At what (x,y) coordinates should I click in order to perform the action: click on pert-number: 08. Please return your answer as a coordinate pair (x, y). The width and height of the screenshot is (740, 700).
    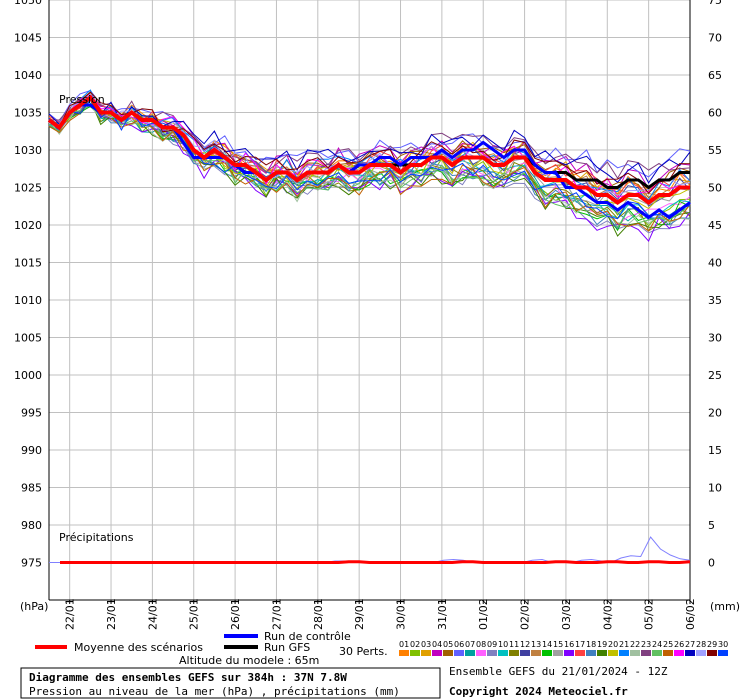
    Looking at the image, I should click on (481, 644).